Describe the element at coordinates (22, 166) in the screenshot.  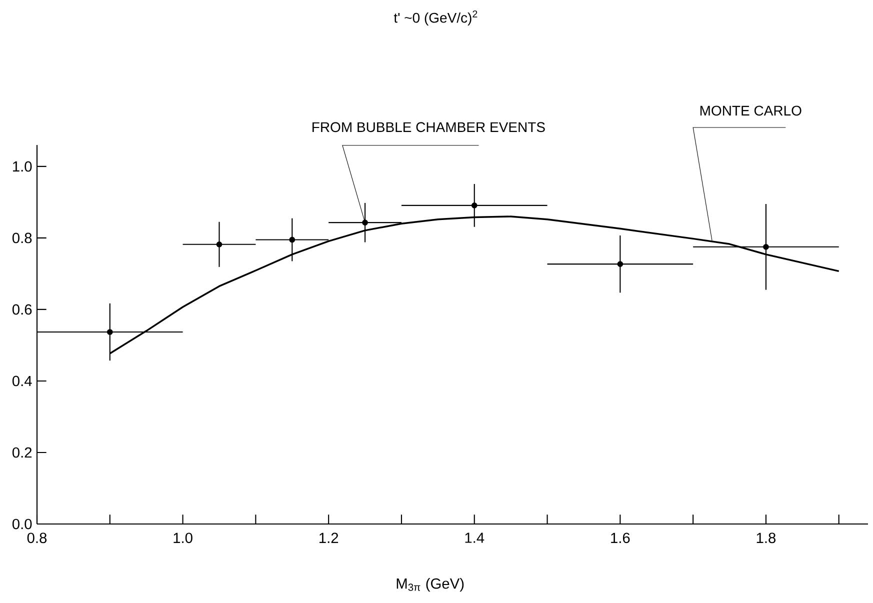
I see `y-tick-label: 1.0` at that location.